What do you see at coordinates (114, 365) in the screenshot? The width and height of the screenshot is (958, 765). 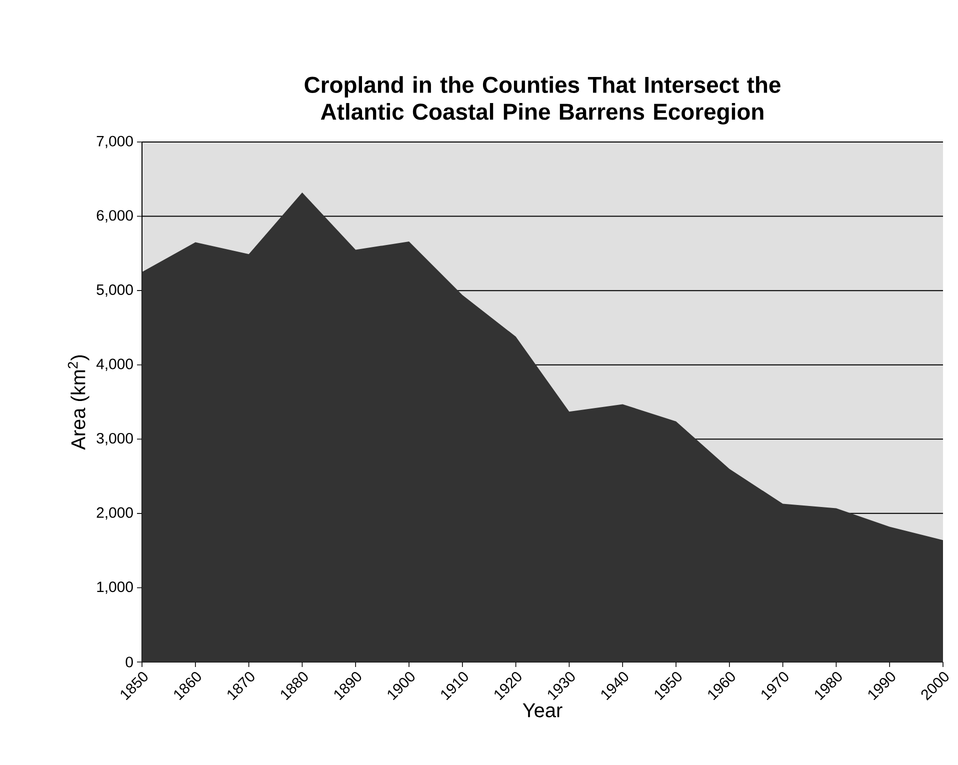 I see `y-tick-label: 4,000` at bounding box center [114, 365].